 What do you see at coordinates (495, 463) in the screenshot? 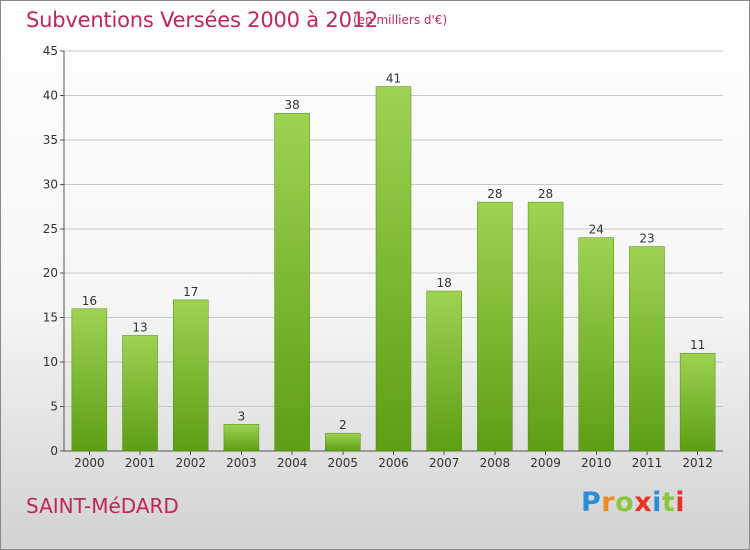
I see `x-tick-label-2008: 2008` at bounding box center [495, 463].